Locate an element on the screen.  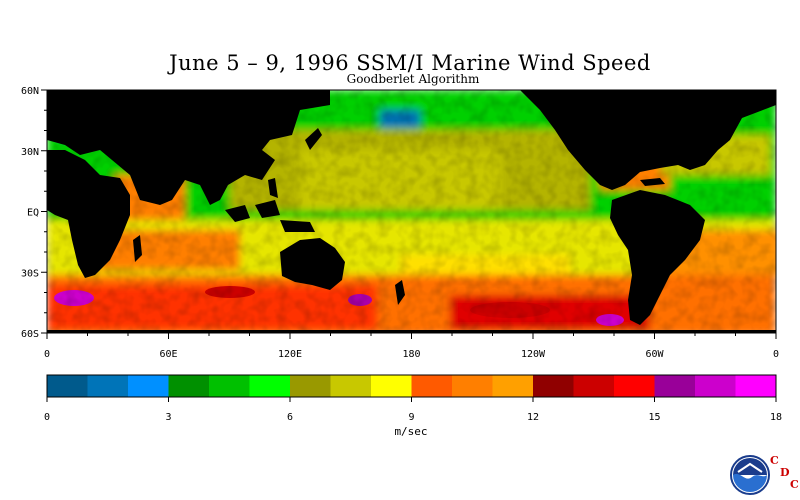
colorbar-tick-label: 15 is located at coordinates (654, 417).